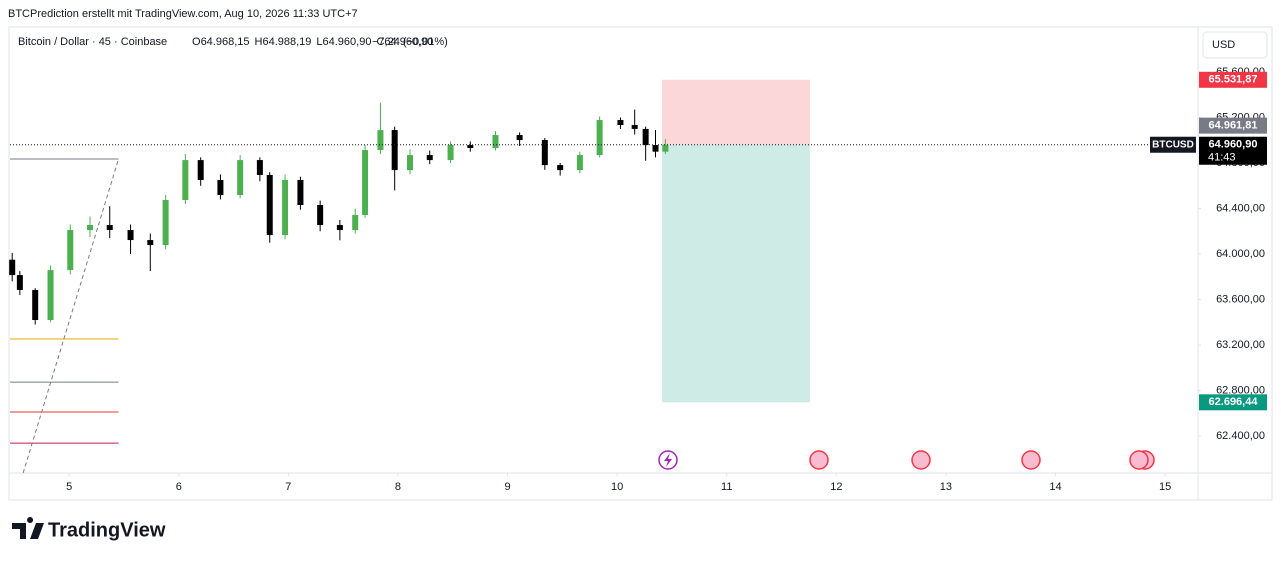 The image size is (1281, 566). What do you see at coordinates (736, 112) in the screenshot?
I see `profit-zone` at bounding box center [736, 112].